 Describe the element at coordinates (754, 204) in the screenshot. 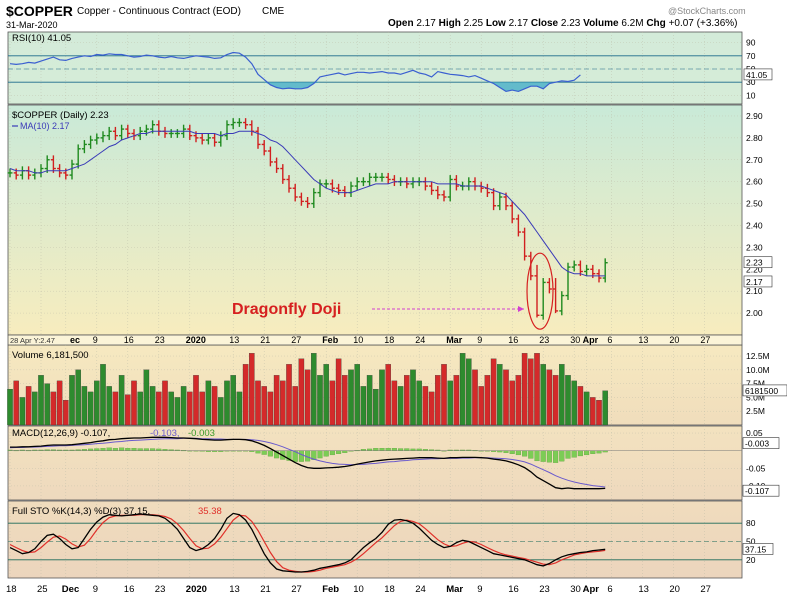

I see `y-tick-label: 2.50` at that location.